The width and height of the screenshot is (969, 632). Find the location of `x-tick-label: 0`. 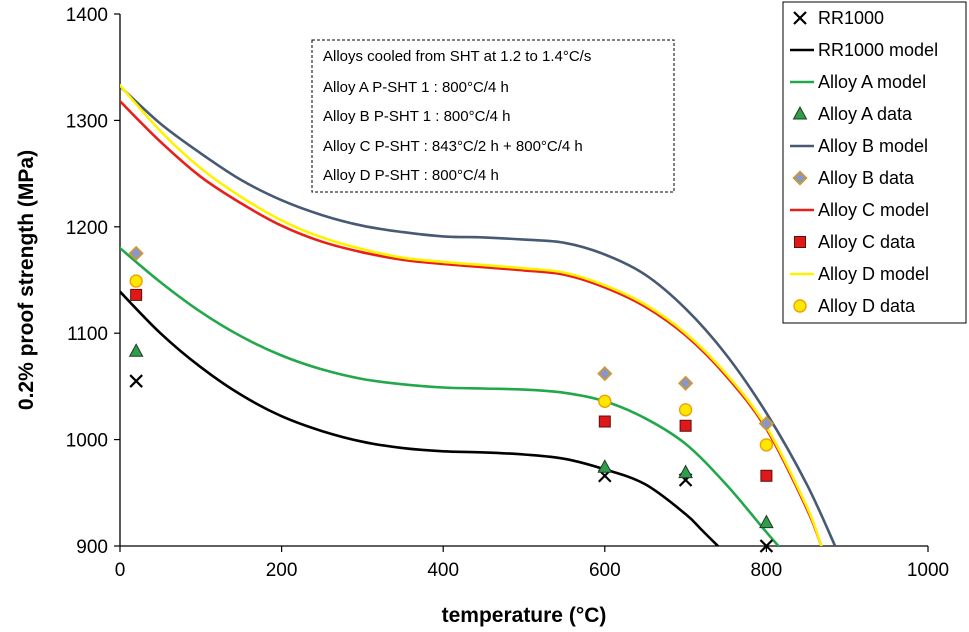

x-tick-label: 0 is located at coordinates (120, 570).